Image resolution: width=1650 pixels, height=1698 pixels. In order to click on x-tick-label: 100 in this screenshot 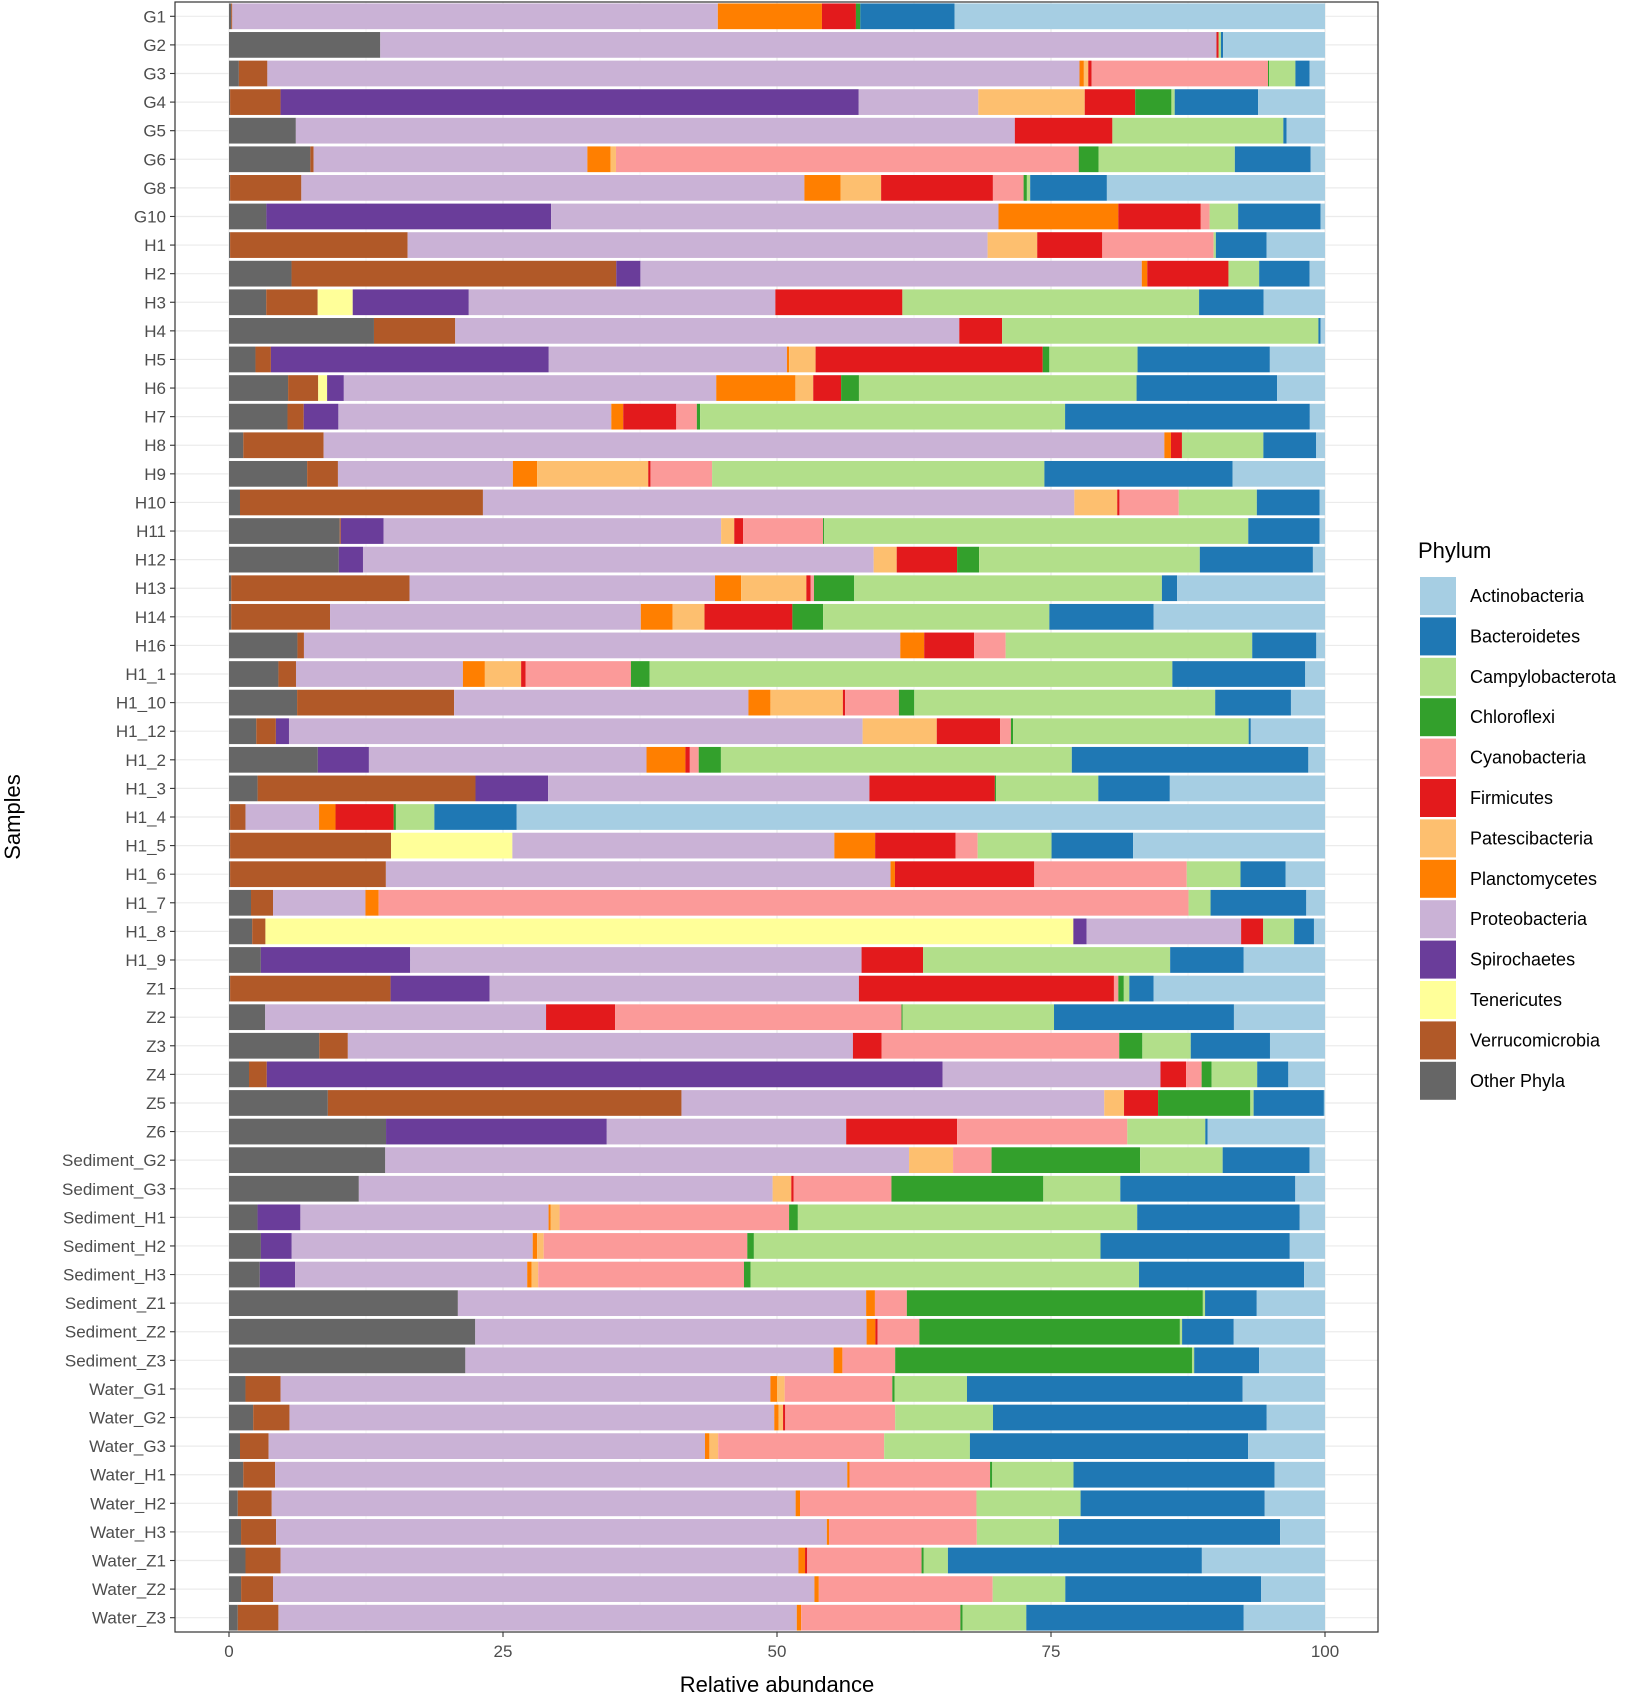, I will do `click(1325, 1651)`.